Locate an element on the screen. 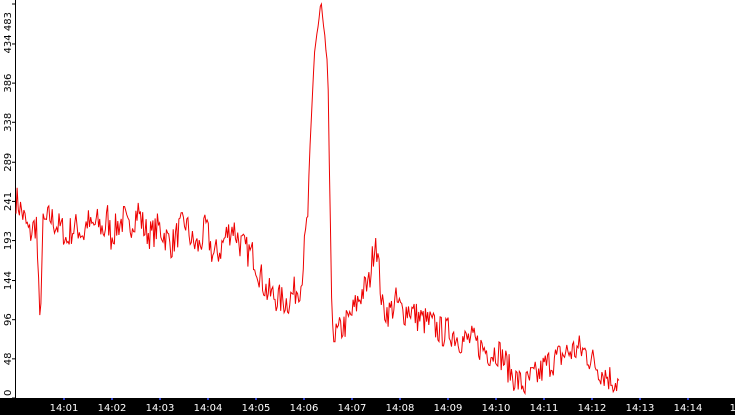 Image resolution: width=735 pixels, height=415 pixels. x-tick-label: 14:03 is located at coordinates (160, 408).